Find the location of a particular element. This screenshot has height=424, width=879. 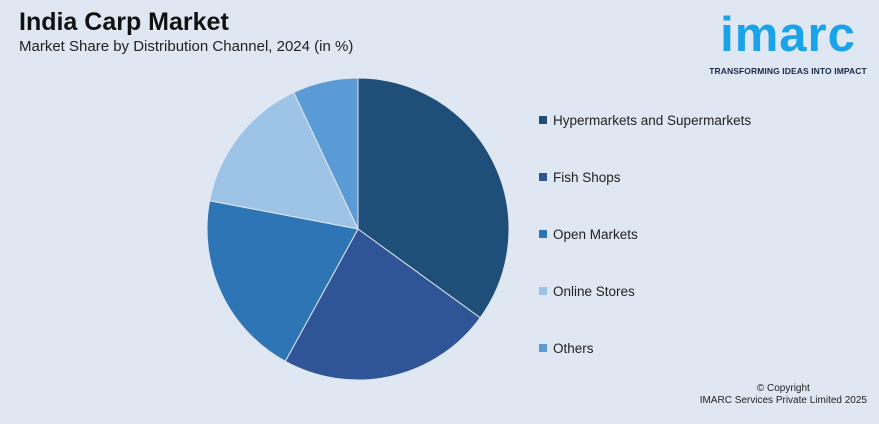

imarc-logo: imarc TRANSFORMING IDEAS INTO IMPACT is located at coordinates (788, 43).